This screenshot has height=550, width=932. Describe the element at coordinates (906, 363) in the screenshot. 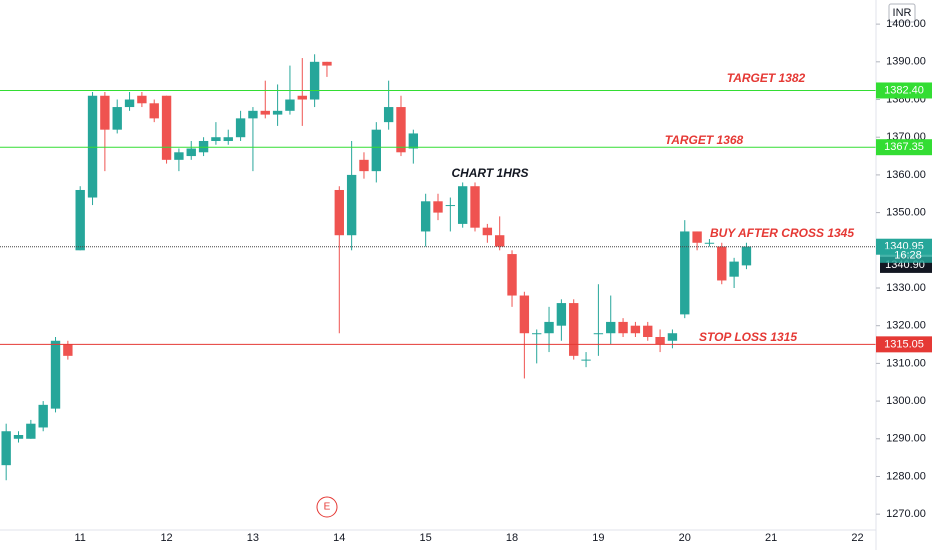

I see `y-tick-label: 1310.00` at that location.